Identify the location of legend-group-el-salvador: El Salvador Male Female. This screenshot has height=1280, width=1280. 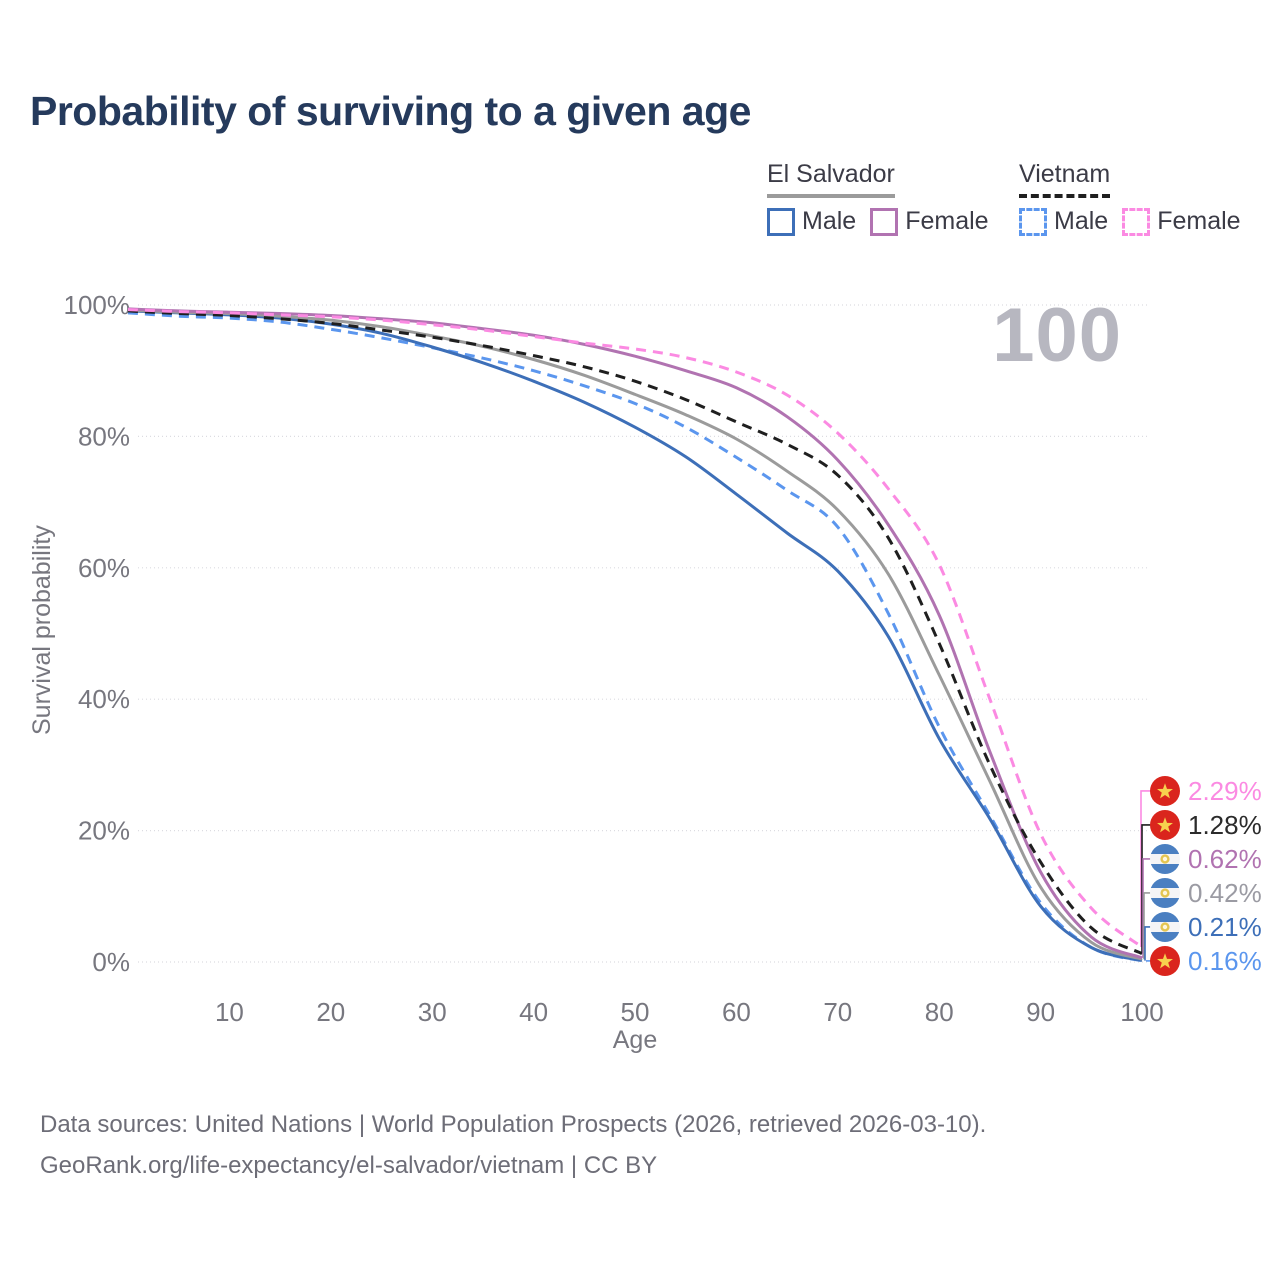
(878, 198).